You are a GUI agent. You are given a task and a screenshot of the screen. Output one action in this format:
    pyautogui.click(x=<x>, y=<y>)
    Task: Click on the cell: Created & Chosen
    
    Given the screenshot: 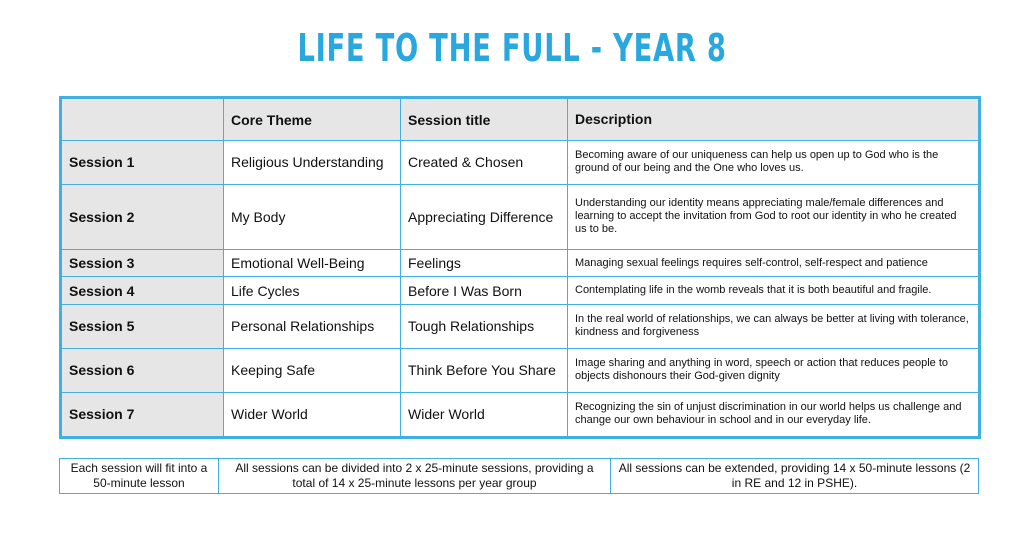 What is the action you would take?
    pyautogui.click(x=484, y=162)
    